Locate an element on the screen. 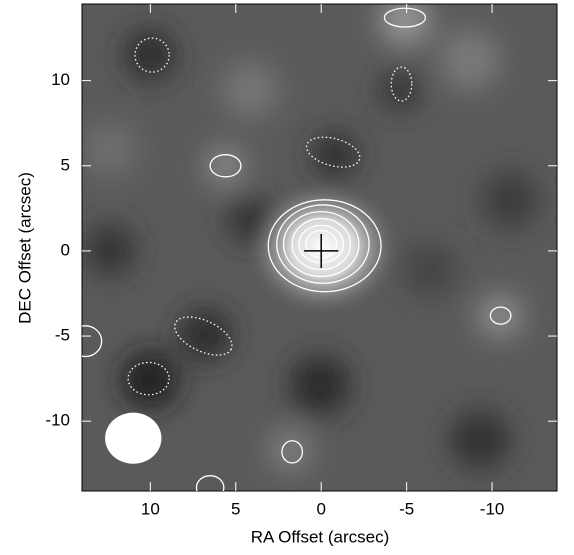 The width and height of the screenshot is (574, 555). beam is located at coordinates (133, 438).